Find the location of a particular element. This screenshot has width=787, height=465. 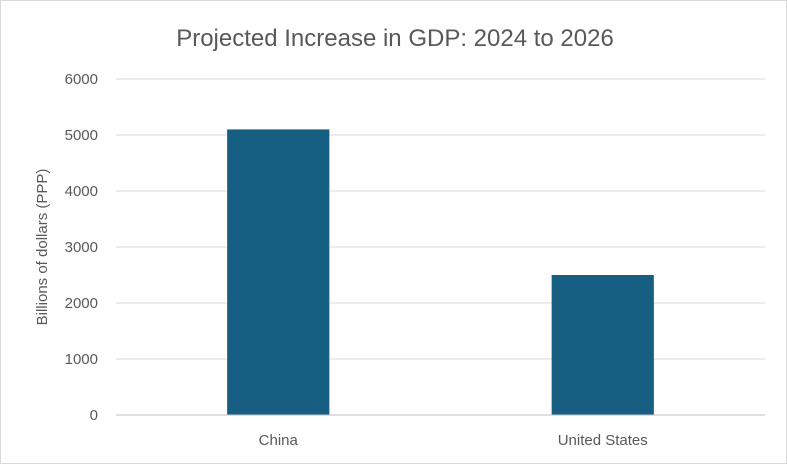

y-axis-label: Billions of dollars (PPP) is located at coordinates (42, 247).